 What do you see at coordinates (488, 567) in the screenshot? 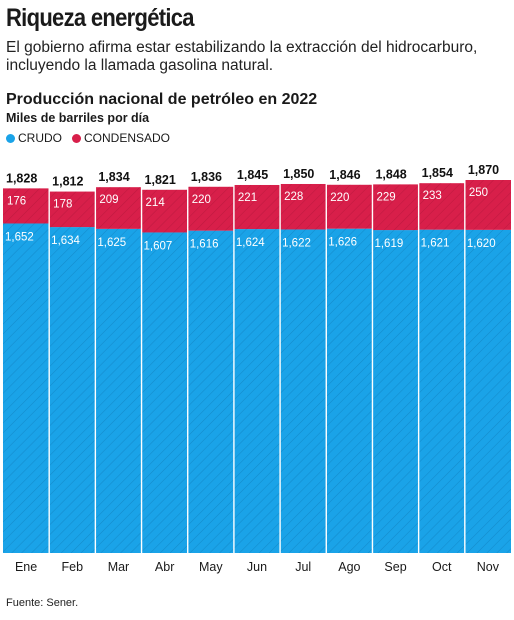
I see `x-tick-nov: Nov` at bounding box center [488, 567].